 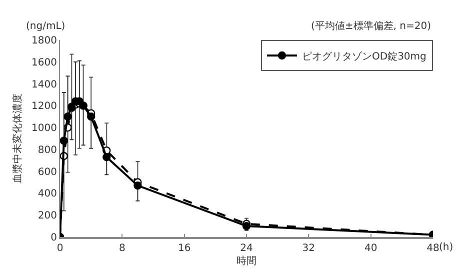 I want to click on x-tick-label: 8, so click(x=122, y=248).